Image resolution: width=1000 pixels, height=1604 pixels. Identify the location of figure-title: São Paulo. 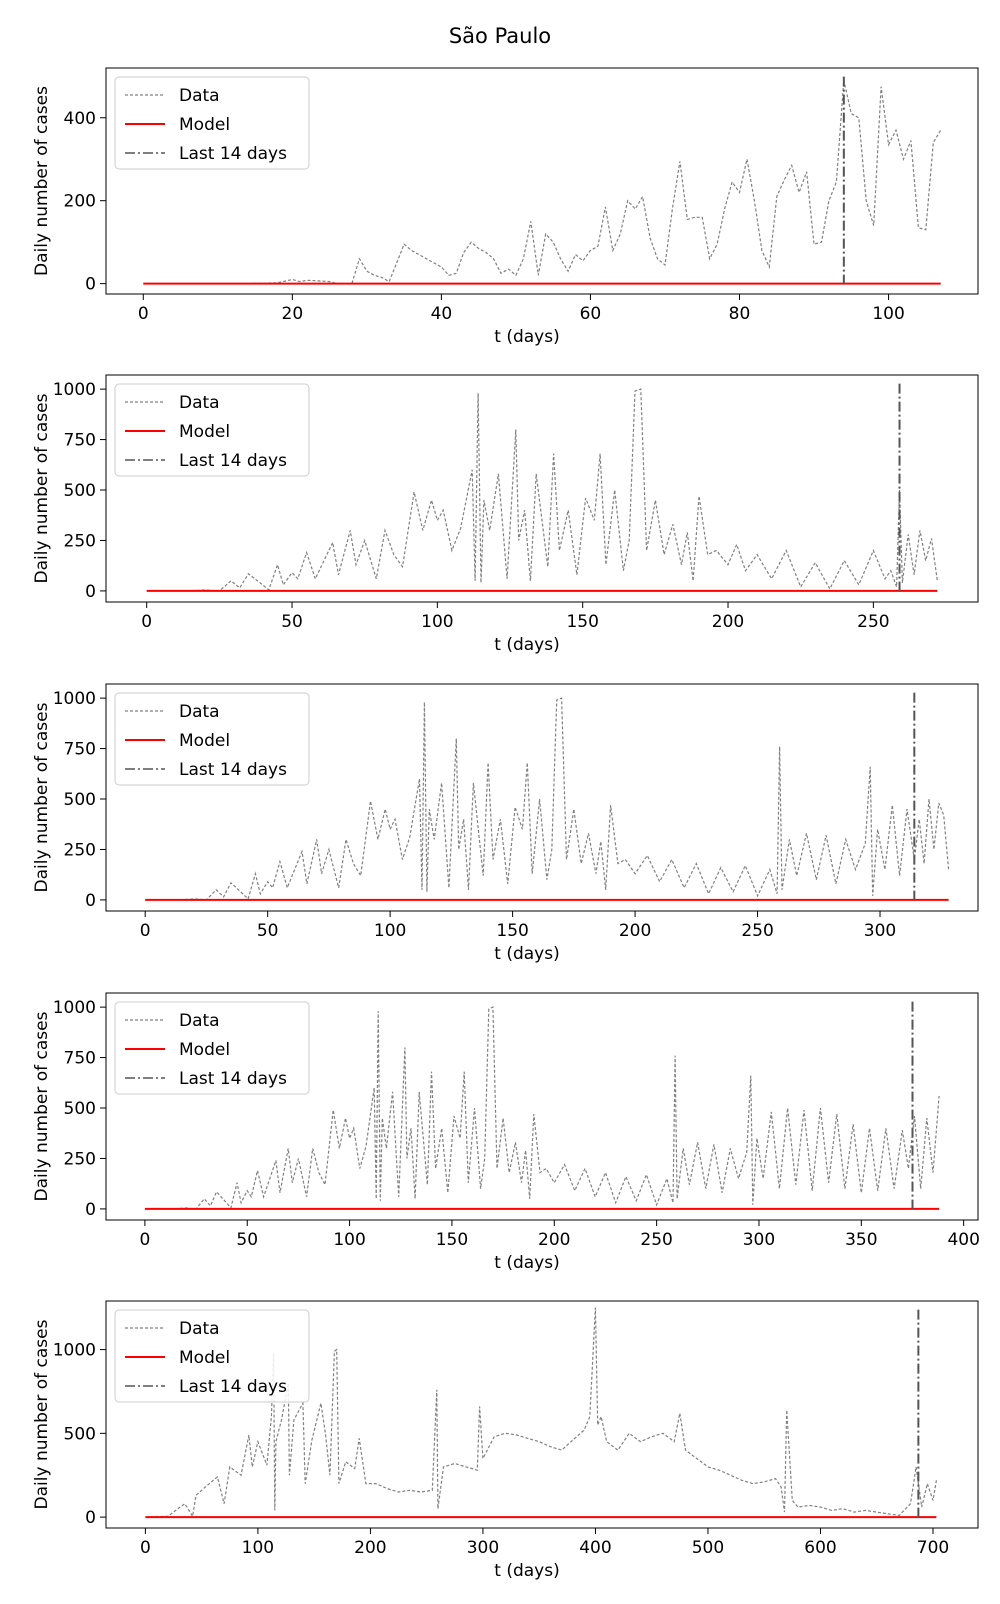
(500, 36).